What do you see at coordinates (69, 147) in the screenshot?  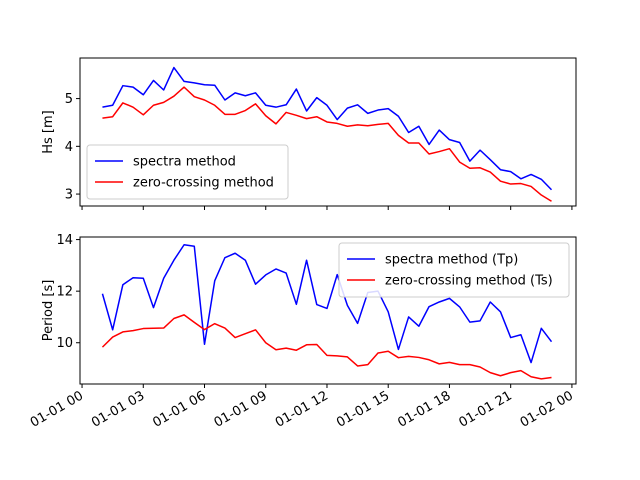 I see `y-tick-label: 4` at bounding box center [69, 147].